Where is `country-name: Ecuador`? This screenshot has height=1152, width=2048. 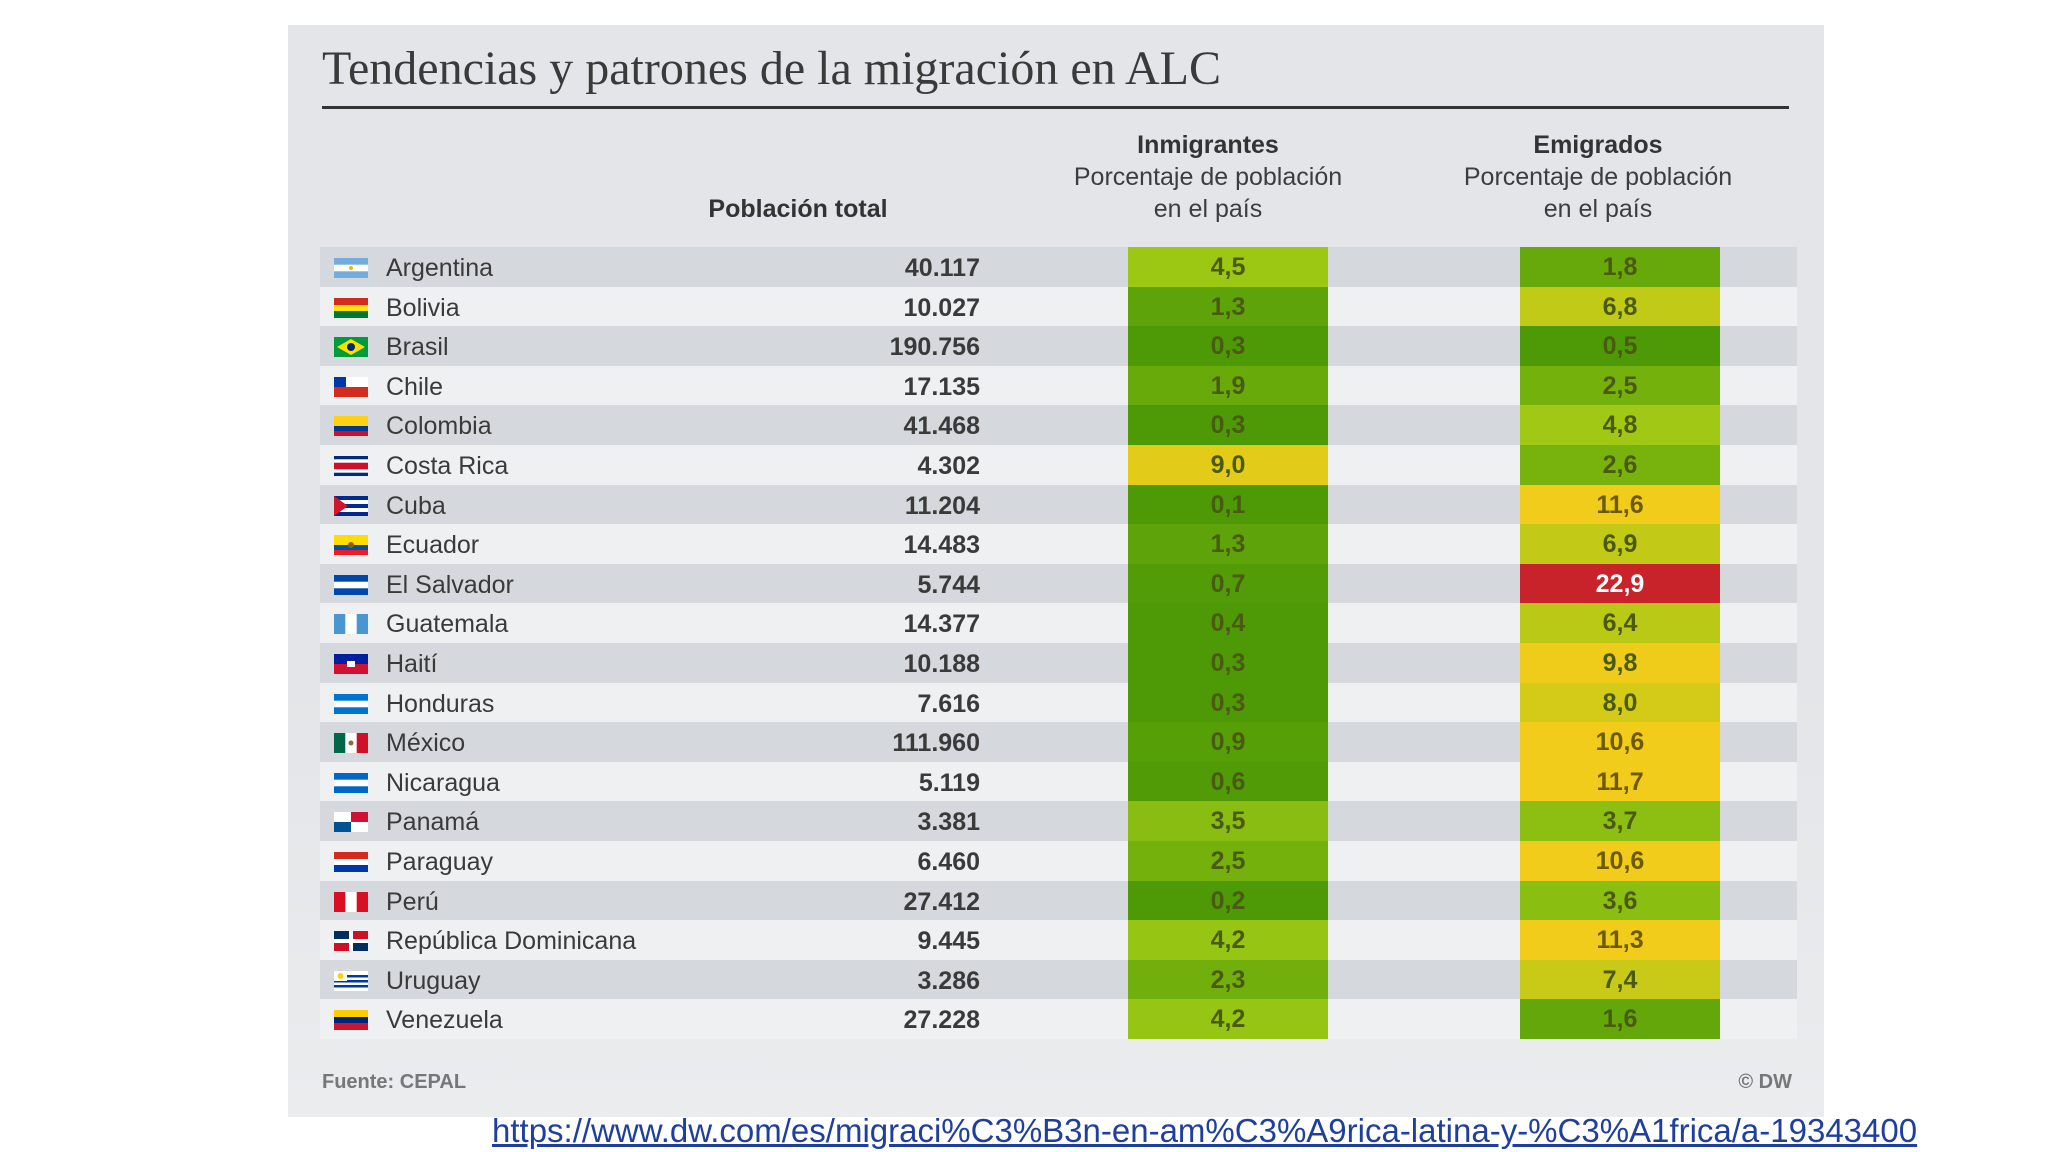 country-name: Ecuador is located at coordinates (433, 545).